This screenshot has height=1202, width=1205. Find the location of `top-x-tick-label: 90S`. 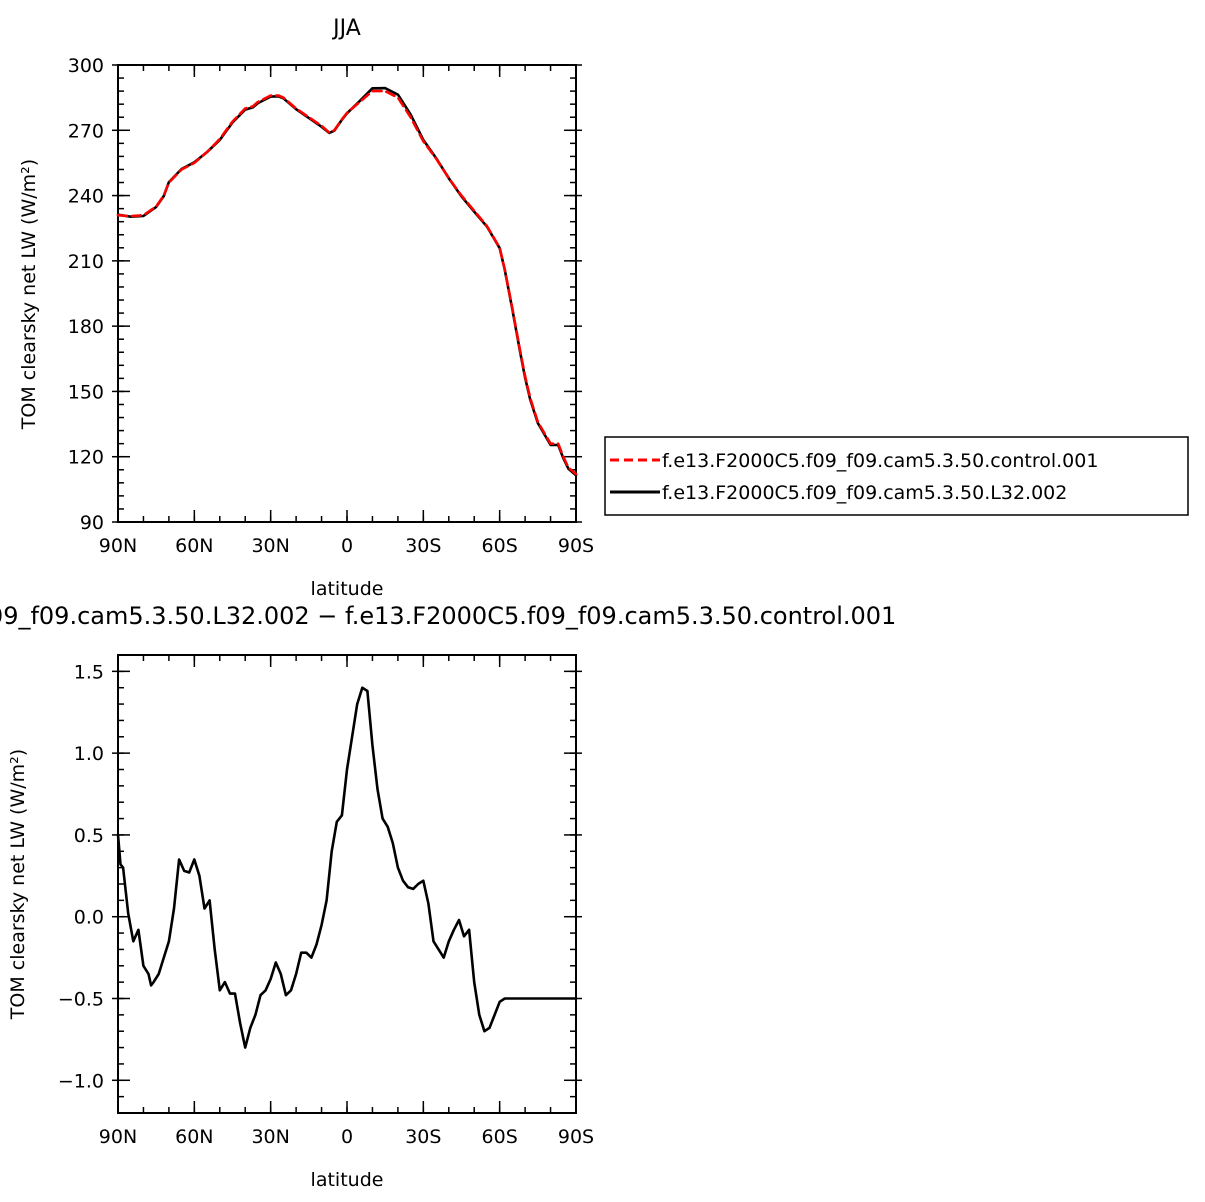

top-x-tick-label: 90S is located at coordinates (576, 546).